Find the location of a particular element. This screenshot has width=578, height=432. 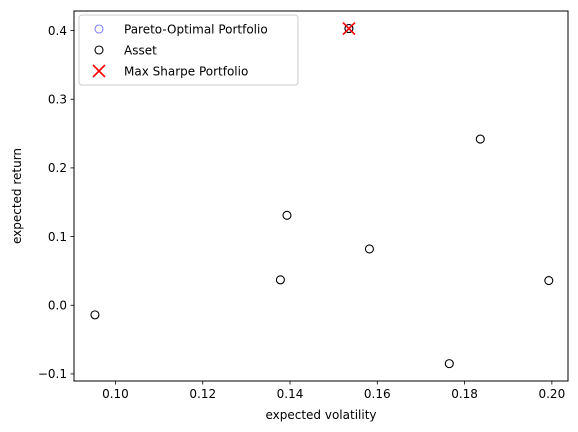

y-tick-label: 0.2 is located at coordinates (57, 168).